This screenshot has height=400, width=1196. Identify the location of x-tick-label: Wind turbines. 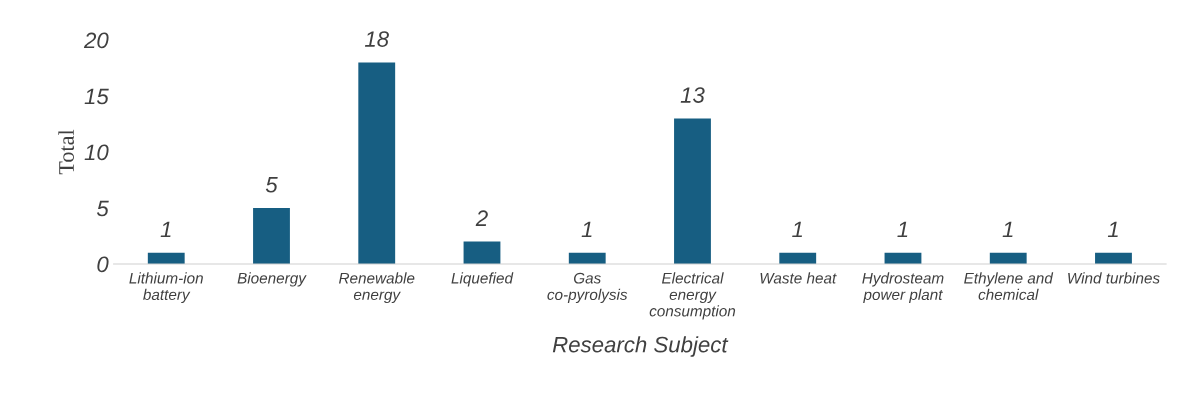
(1114, 278).